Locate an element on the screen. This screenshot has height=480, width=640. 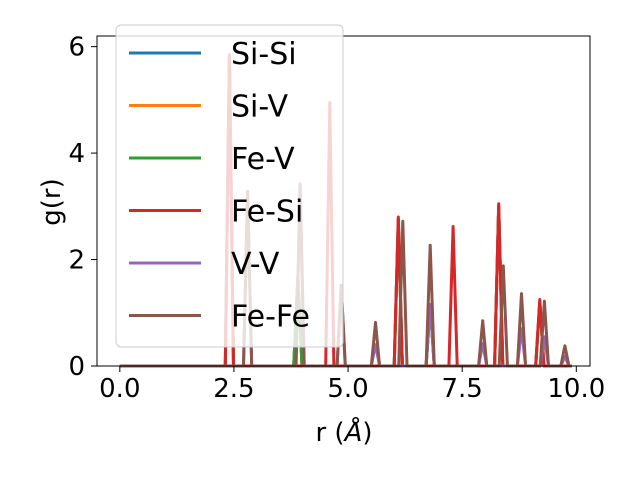
legend-label-fe-fe: Fe-Fe is located at coordinates (270, 317).